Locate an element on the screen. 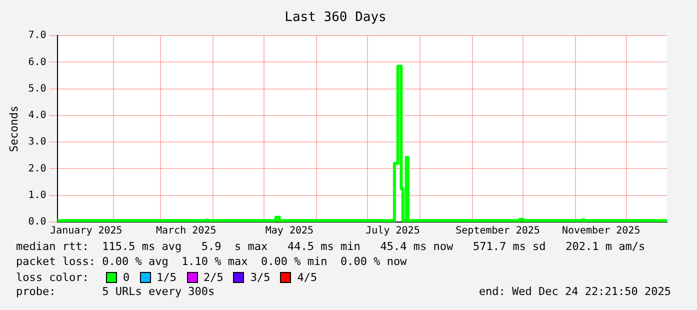 The width and height of the screenshot is (697, 310). chart-title: Last 360 Days is located at coordinates (335, 18).